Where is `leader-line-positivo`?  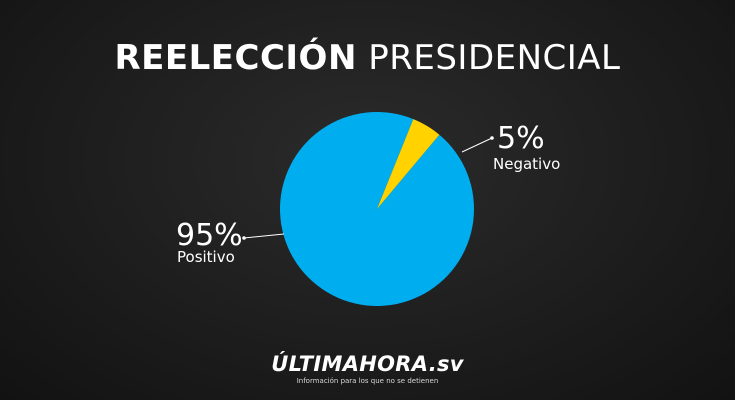
leader-line-positivo is located at coordinates (264, 236).